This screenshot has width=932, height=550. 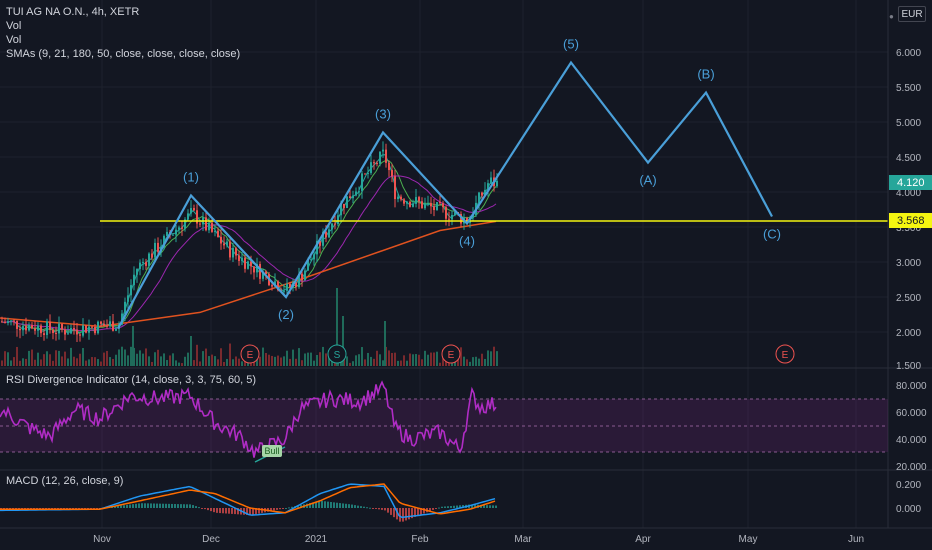 I want to click on volume-indicator-2: Vol, so click(x=14, y=40).